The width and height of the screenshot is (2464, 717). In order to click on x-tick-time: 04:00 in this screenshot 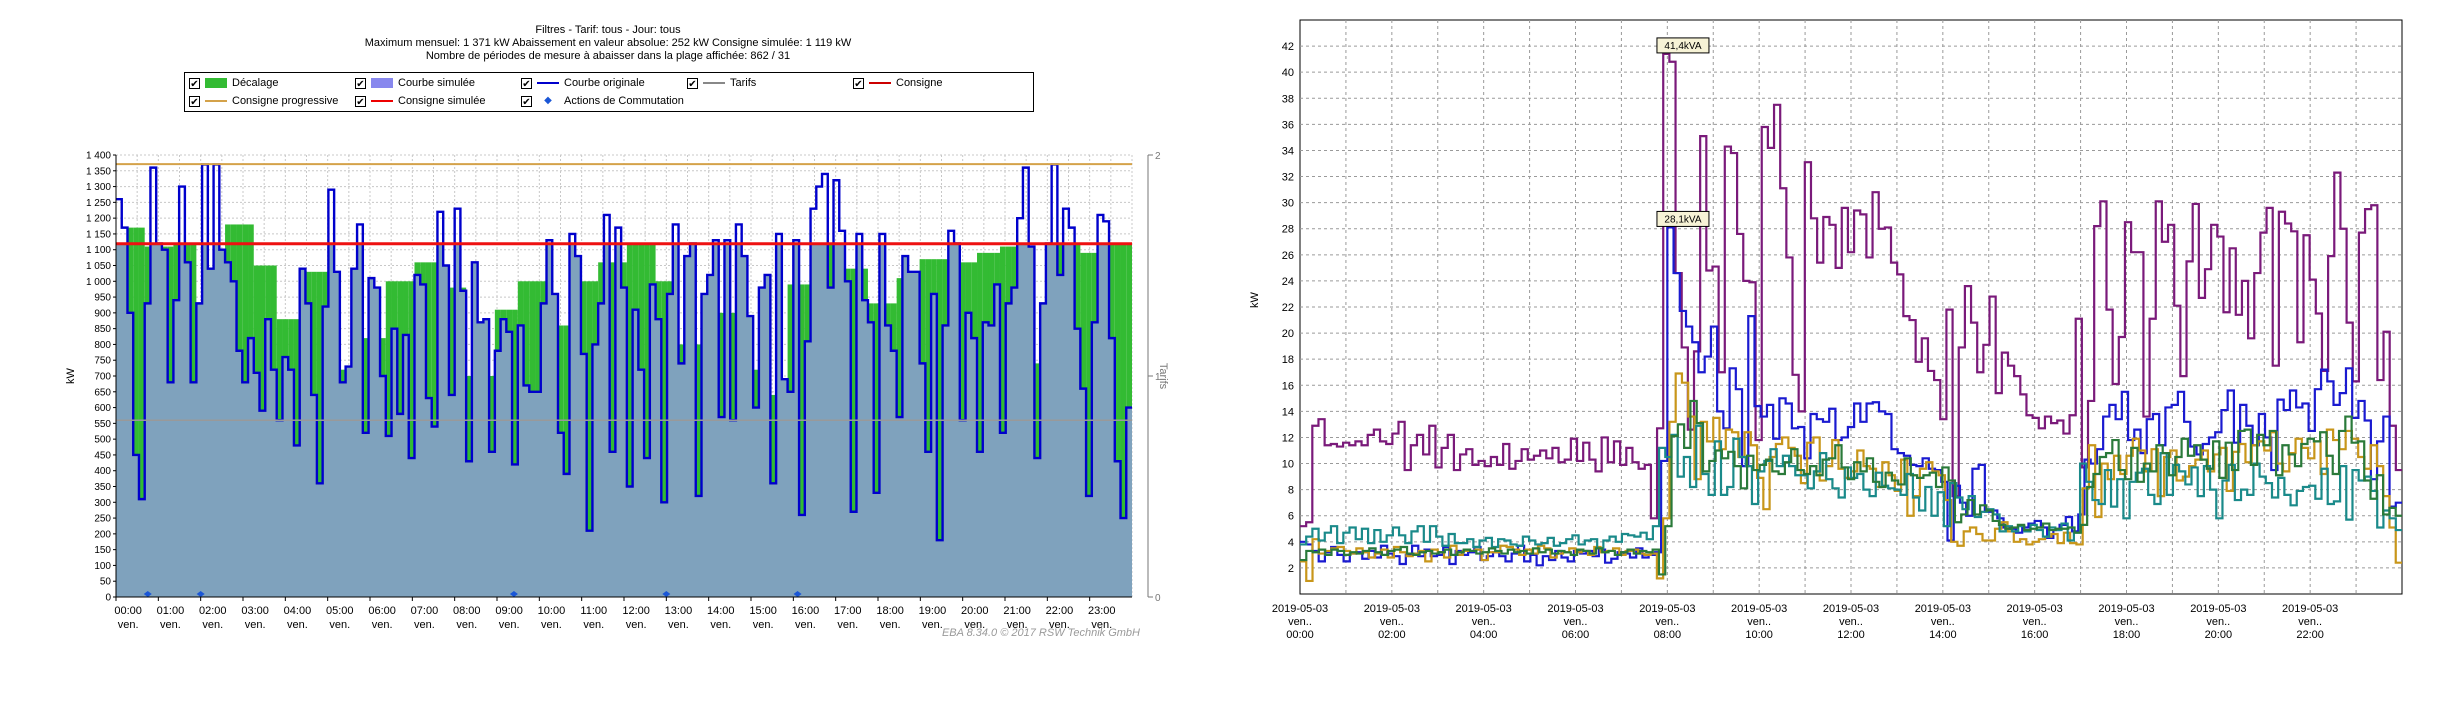, I will do `click(1484, 635)`.